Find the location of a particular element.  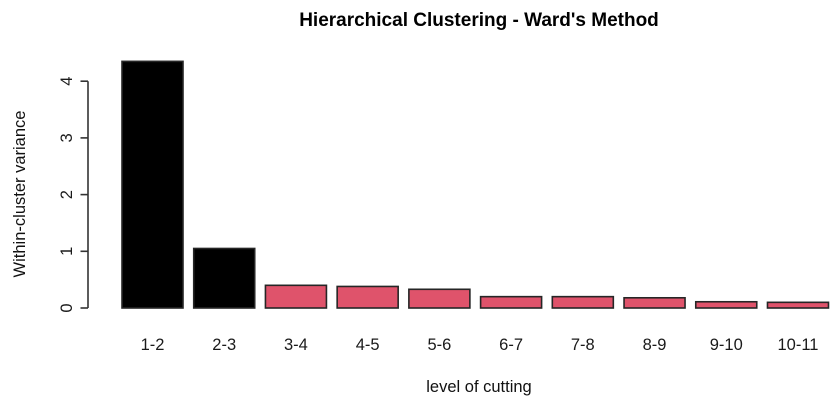

x-tick-label: 9-10 is located at coordinates (726, 345).